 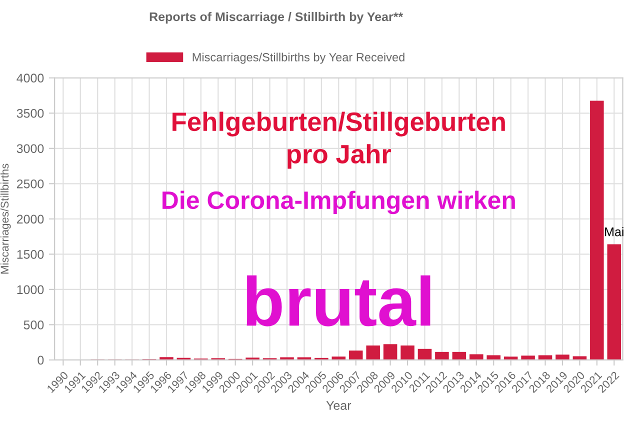 I want to click on annotation: Fehlgeburten/Stillgeburten pro Jahr, so click(x=338, y=140).